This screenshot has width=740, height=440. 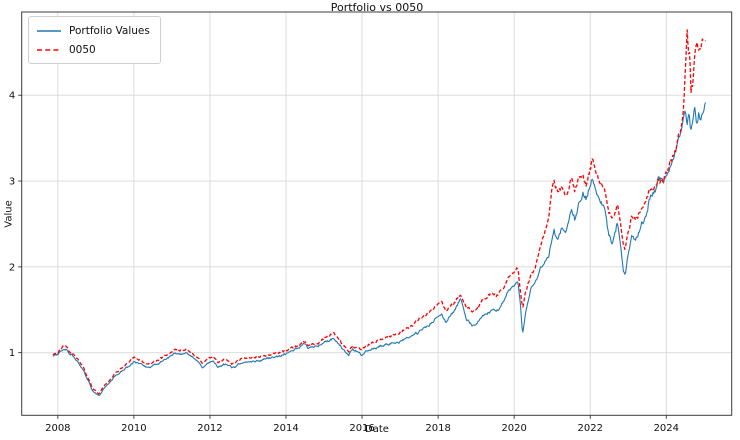 I want to click on x-tick-label: 2024, so click(x=666, y=428).